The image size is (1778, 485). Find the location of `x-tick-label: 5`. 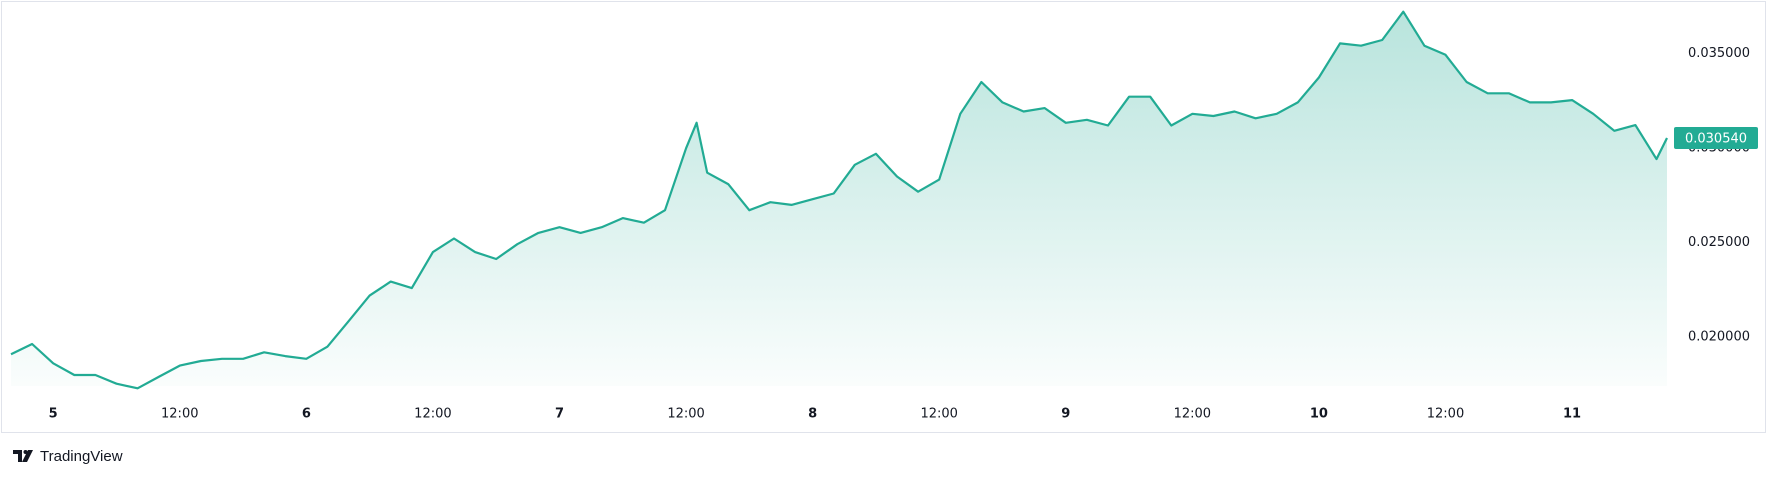

x-tick-label: 5 is located at coordinates (53, 414).